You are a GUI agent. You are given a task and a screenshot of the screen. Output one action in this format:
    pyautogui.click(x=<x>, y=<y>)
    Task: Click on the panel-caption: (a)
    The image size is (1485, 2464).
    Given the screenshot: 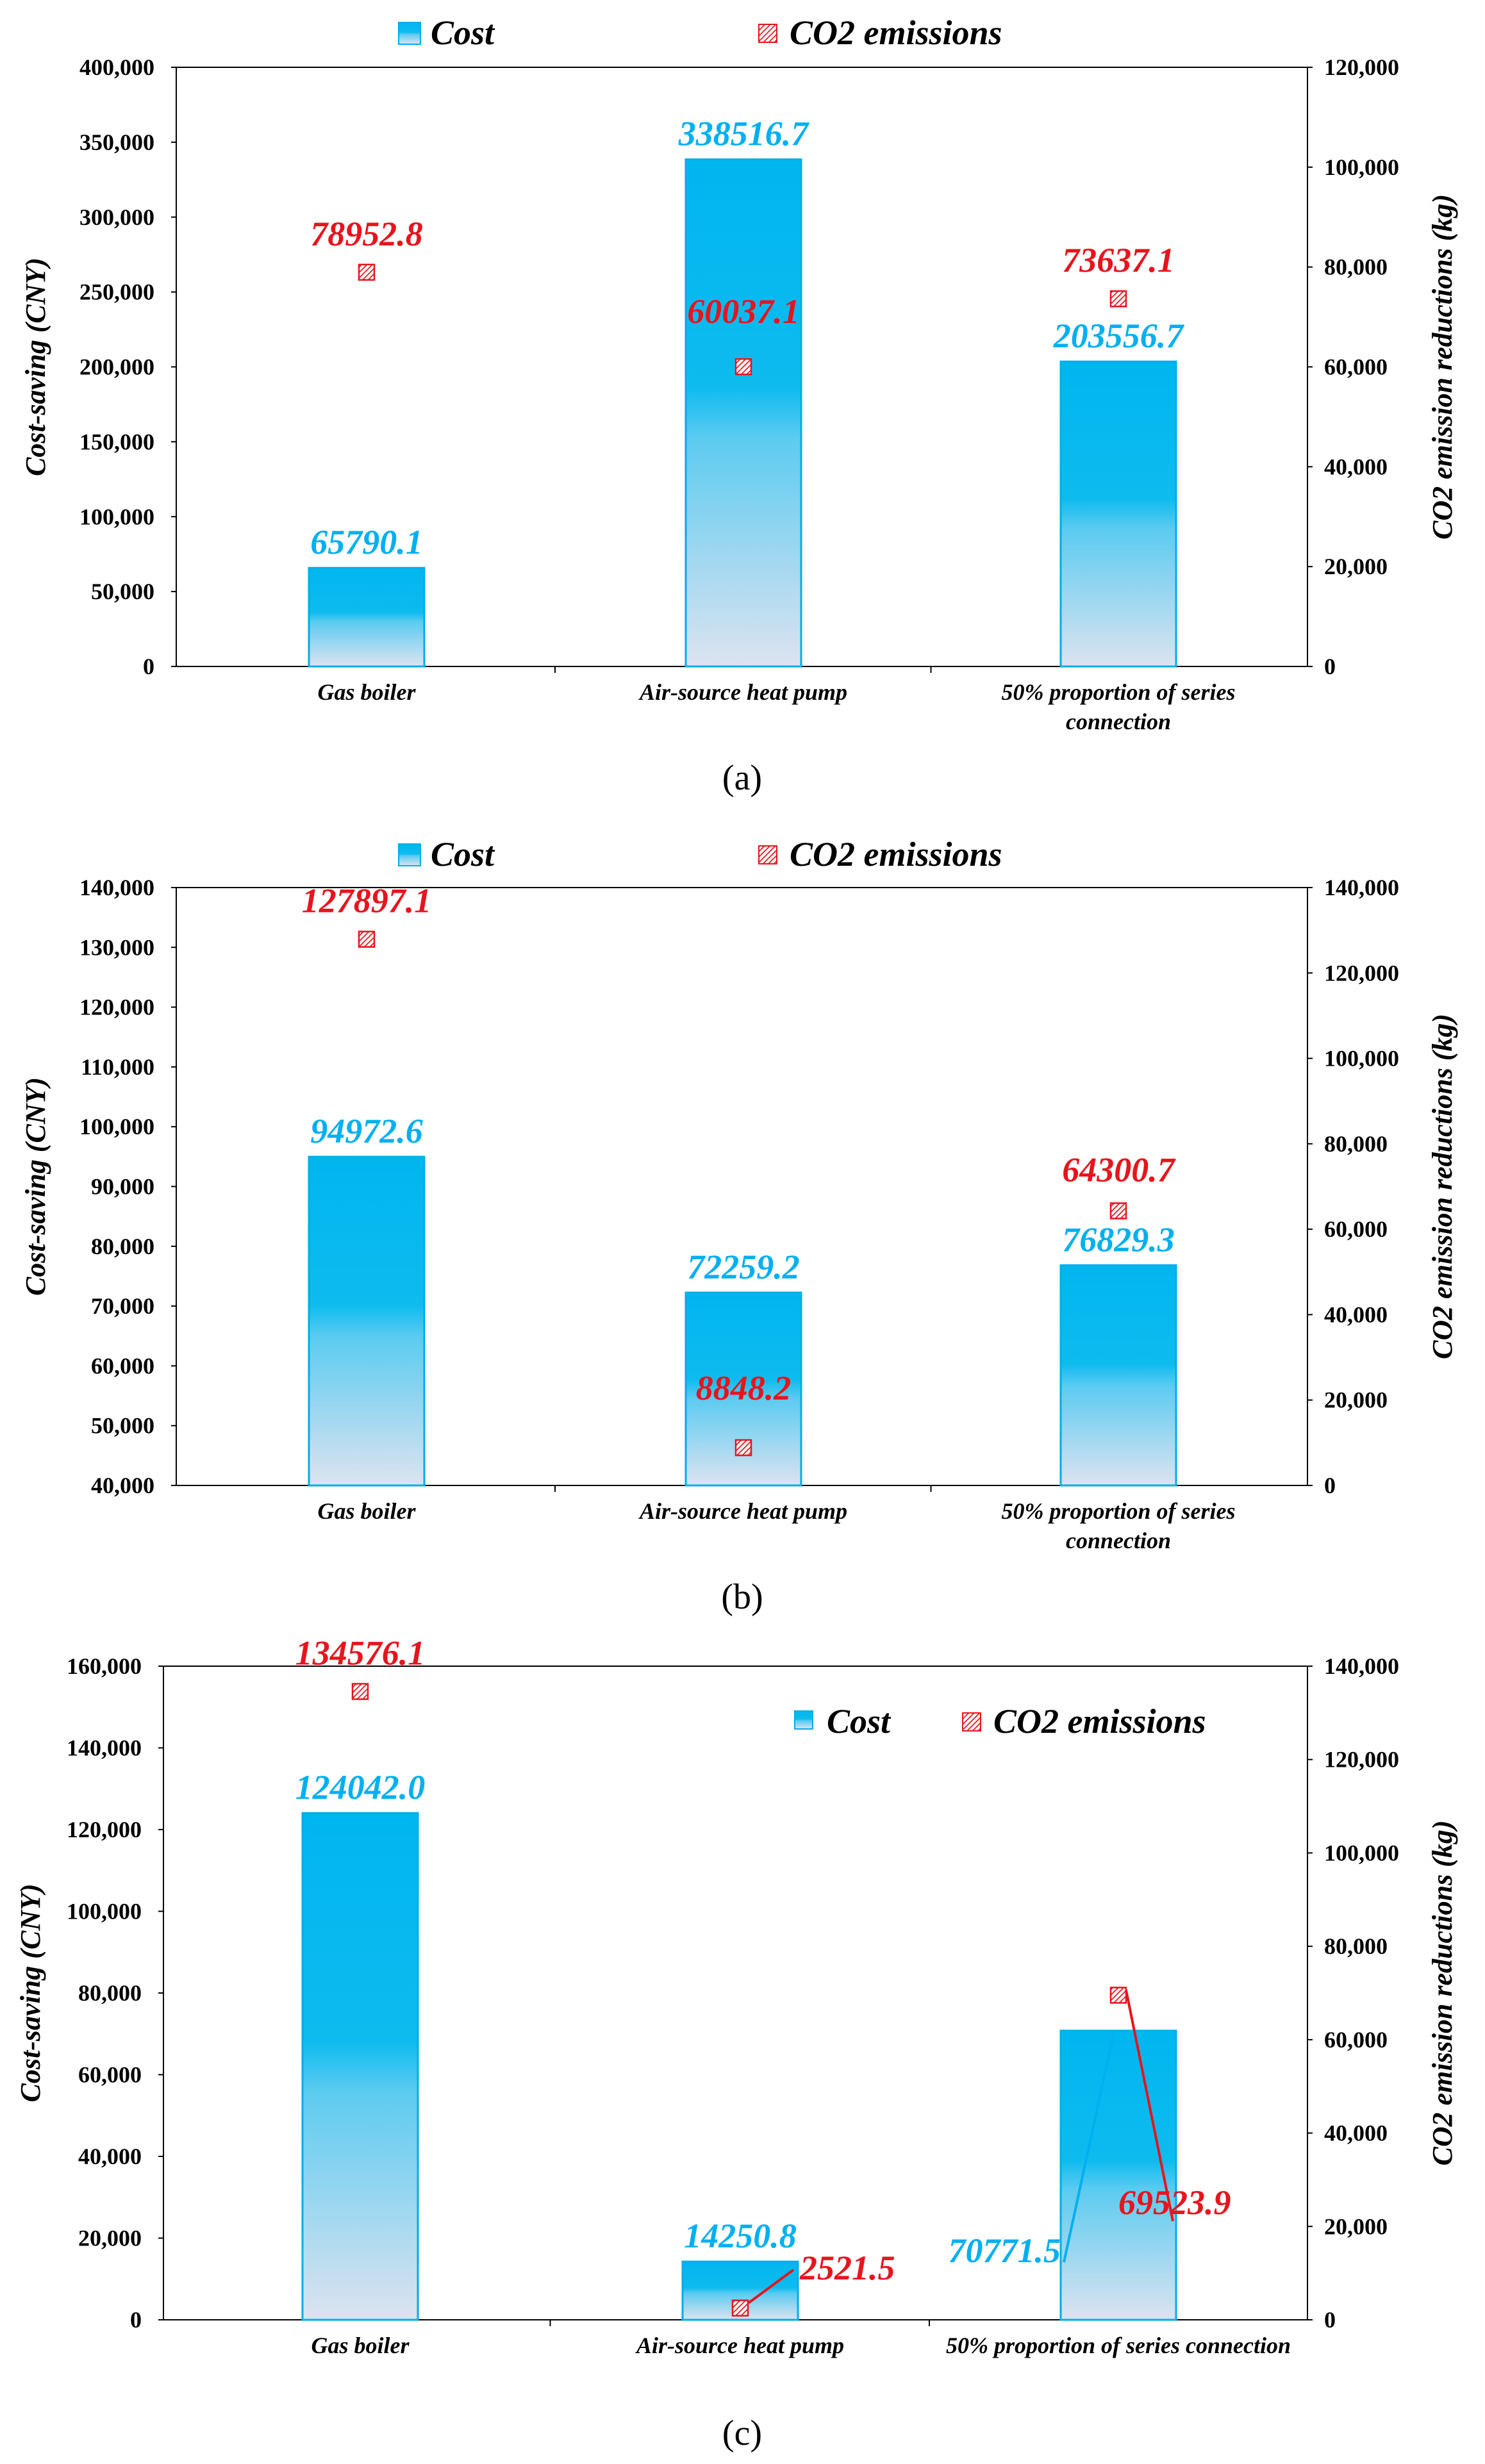 What is the action you would take?
    pyautogui.click(x=742, y=778)
    